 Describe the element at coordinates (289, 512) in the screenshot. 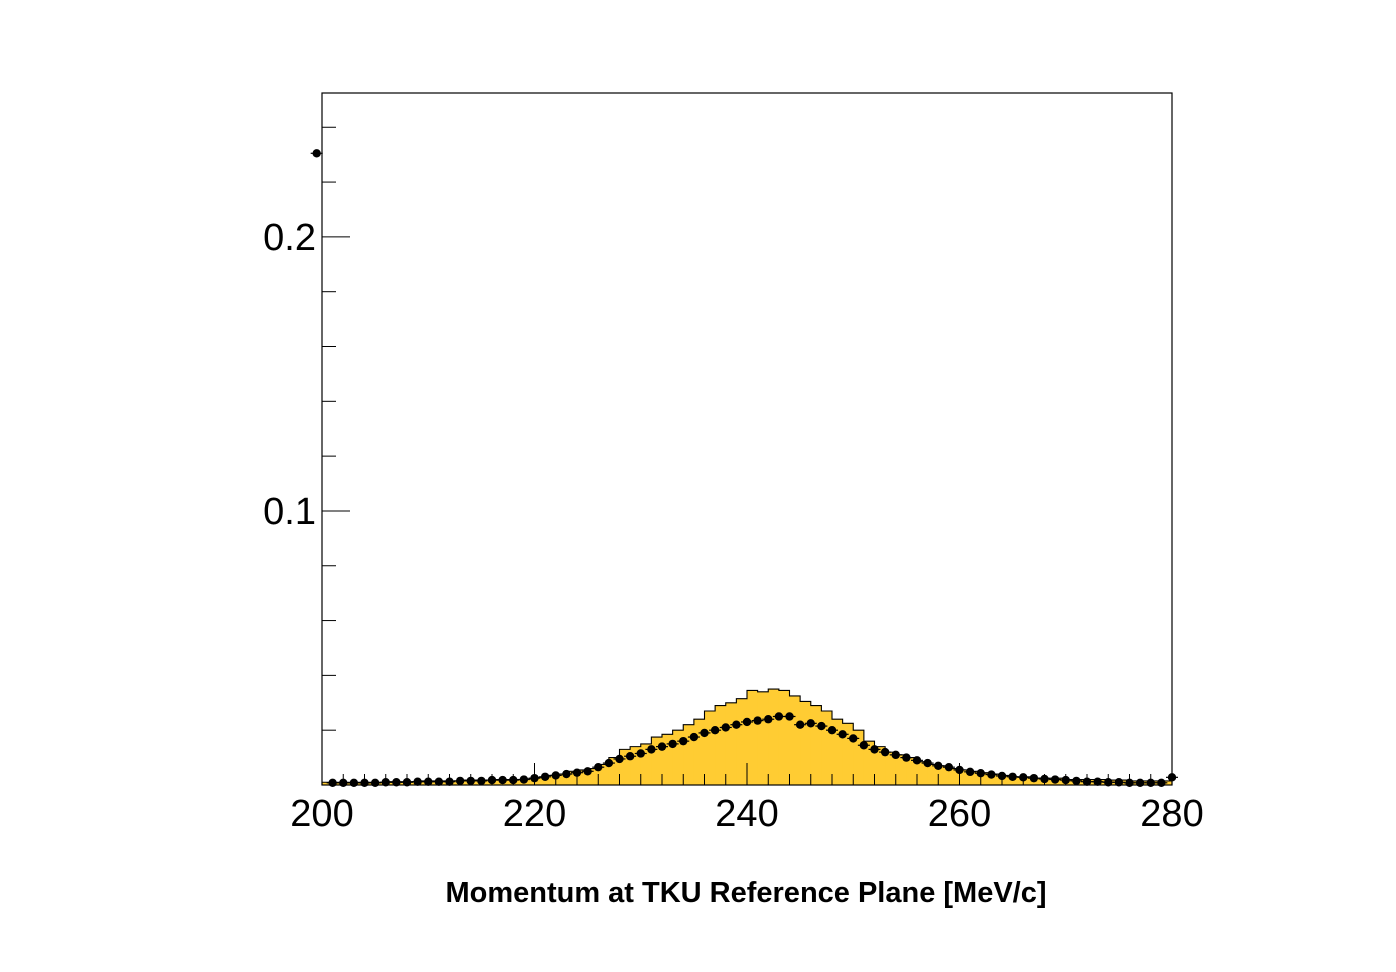

I see `y-tick-label: 0.1` at that location.